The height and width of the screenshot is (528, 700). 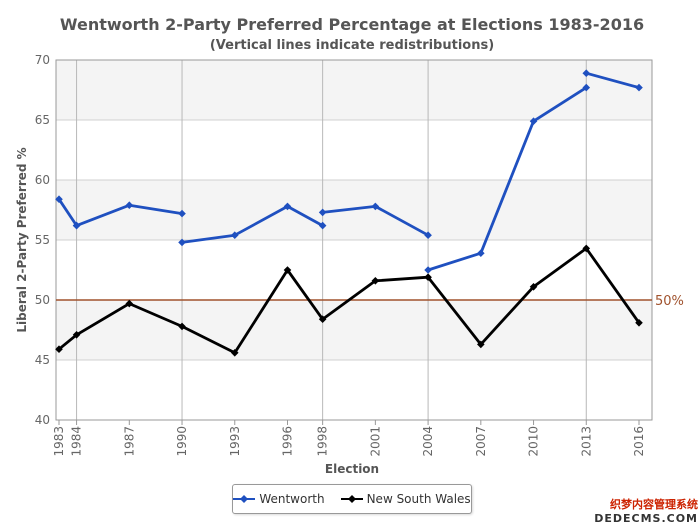 I want to click on watermark: 织梦内容管理系统 DEDECMS.COM, so click(x=646, y=512).